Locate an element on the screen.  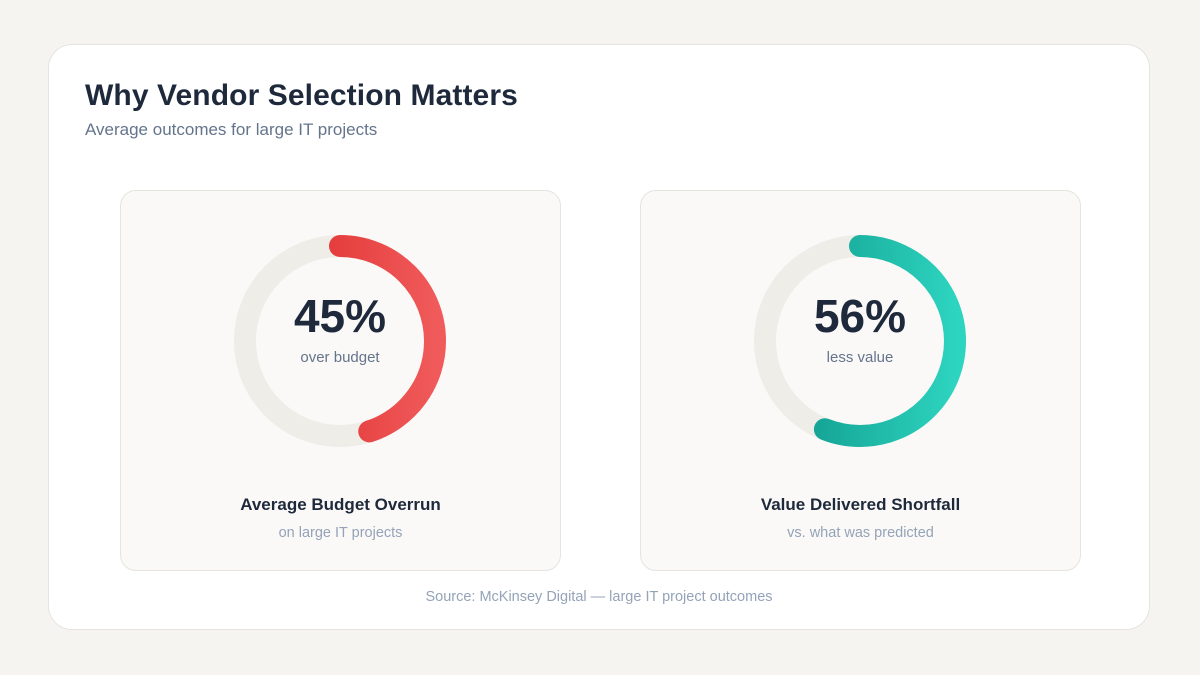
value-shortfall-value: 56% is located at coordinates (860, 316).